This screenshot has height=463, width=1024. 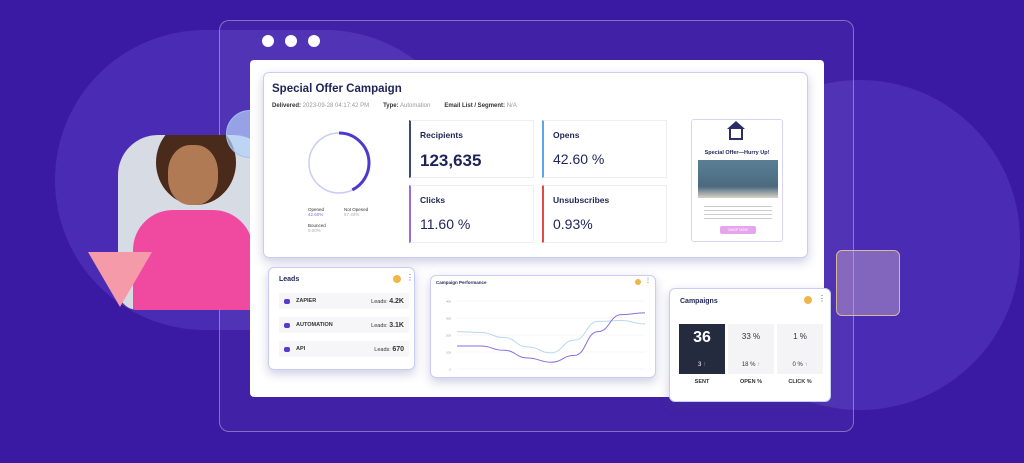 I want to click on lead-count: Leads: 4.2K, so click(x=387, y=301).